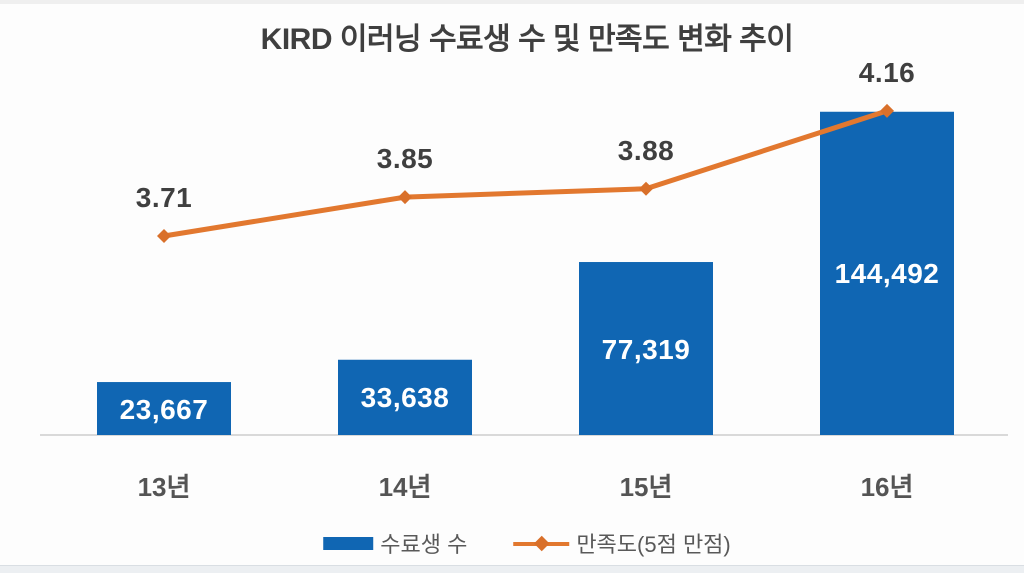 This screenshot has height=573, width=1024. I want to click on line-series-swatch, so click(541, 543).